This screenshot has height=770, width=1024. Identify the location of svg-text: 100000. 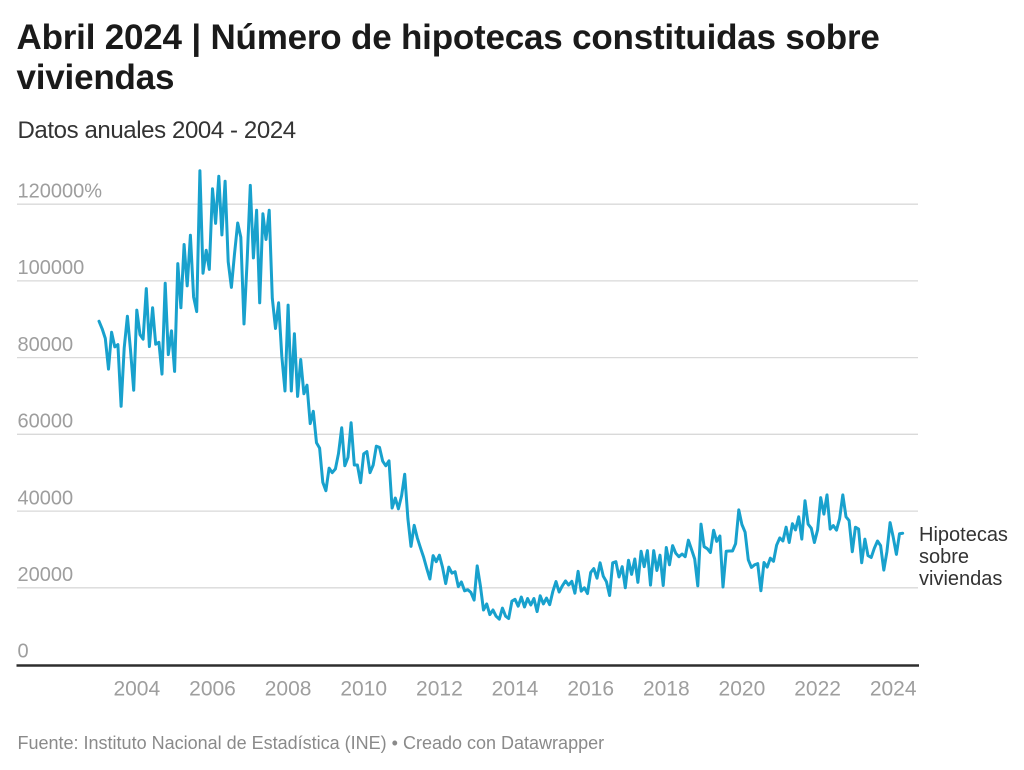
(51, 268).